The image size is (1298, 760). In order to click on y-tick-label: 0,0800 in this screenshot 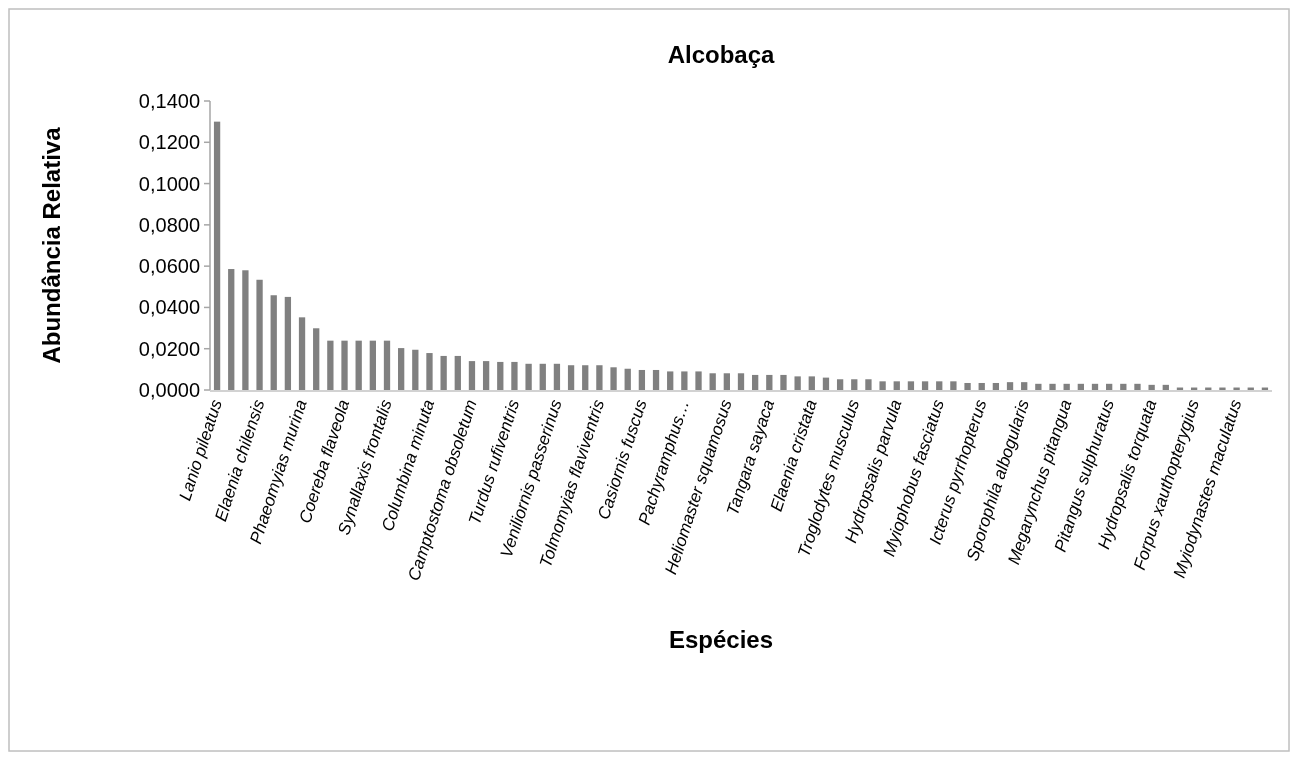, I will do `click(169, 224)`.